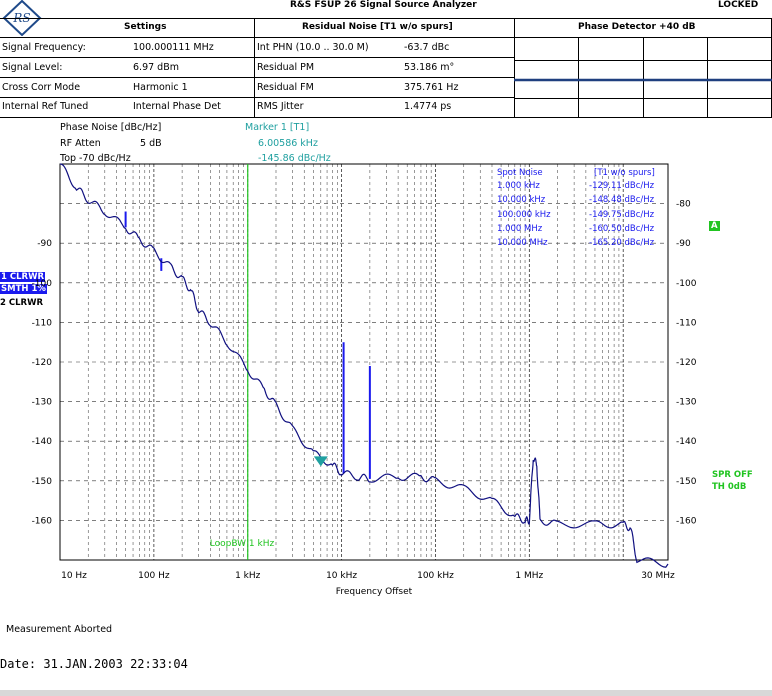 The width and height of the screenshot is (772, 696). I want to click on measurement-status: Measurement Aborted, so click(59, 629).